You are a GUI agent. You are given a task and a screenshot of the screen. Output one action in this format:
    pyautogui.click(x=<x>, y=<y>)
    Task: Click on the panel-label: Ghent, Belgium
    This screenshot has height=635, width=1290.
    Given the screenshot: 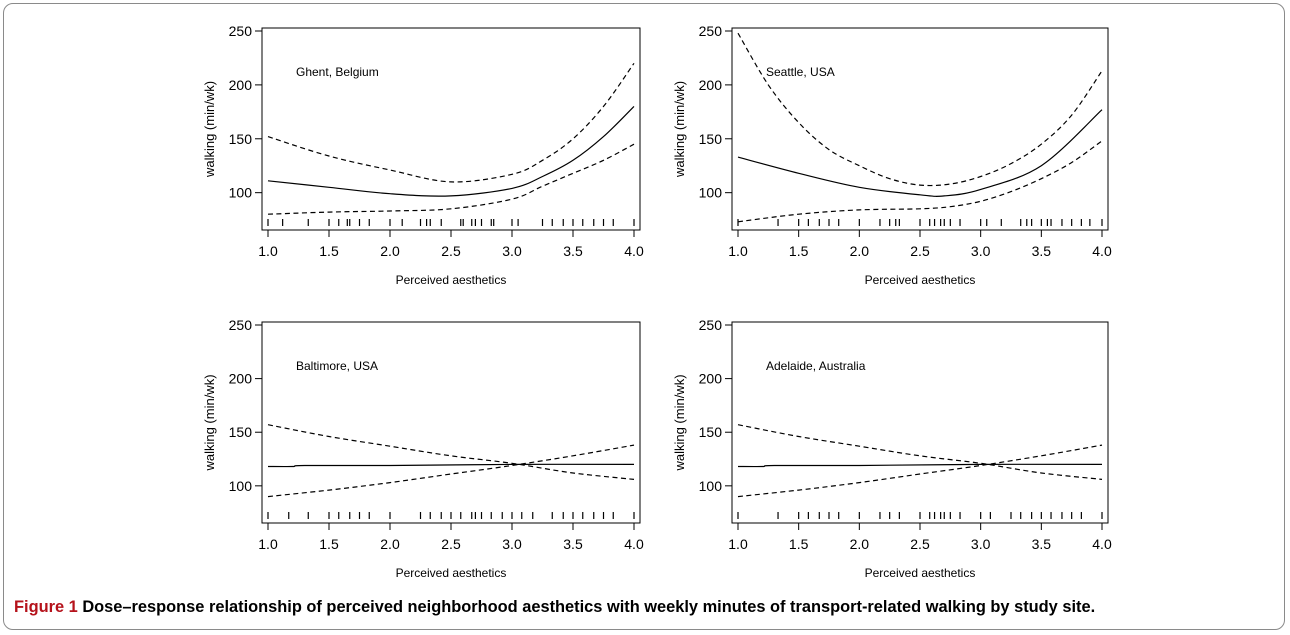 What is the action you would take?
    pyautogui.click(x=337, y=72)
    